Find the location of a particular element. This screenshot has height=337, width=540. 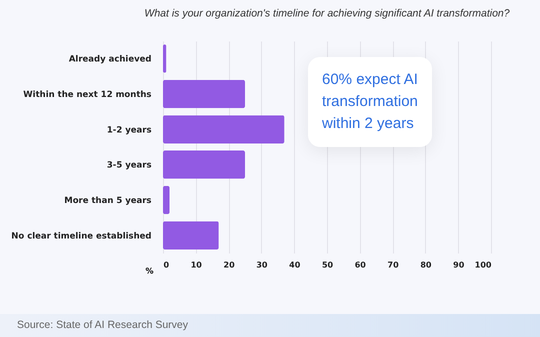

x-axis-title: % is located at coordinates (150, 271).